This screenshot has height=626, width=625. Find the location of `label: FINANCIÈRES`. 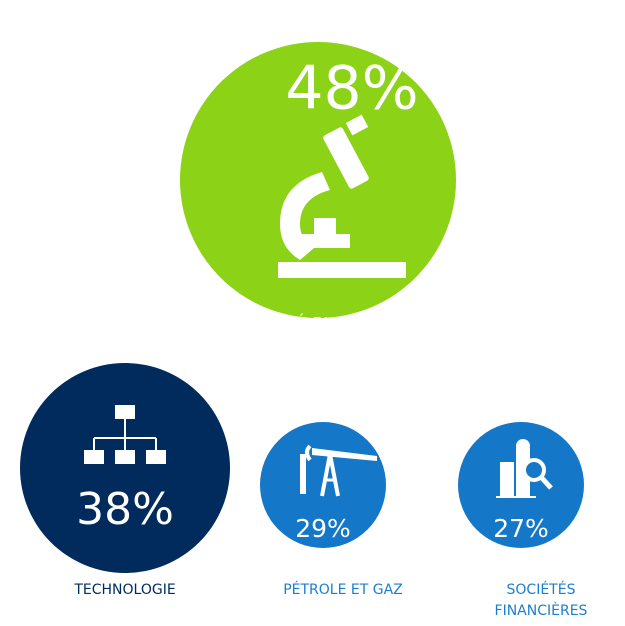

label: FINANCIÈRES is located at coordinates (541, 610).